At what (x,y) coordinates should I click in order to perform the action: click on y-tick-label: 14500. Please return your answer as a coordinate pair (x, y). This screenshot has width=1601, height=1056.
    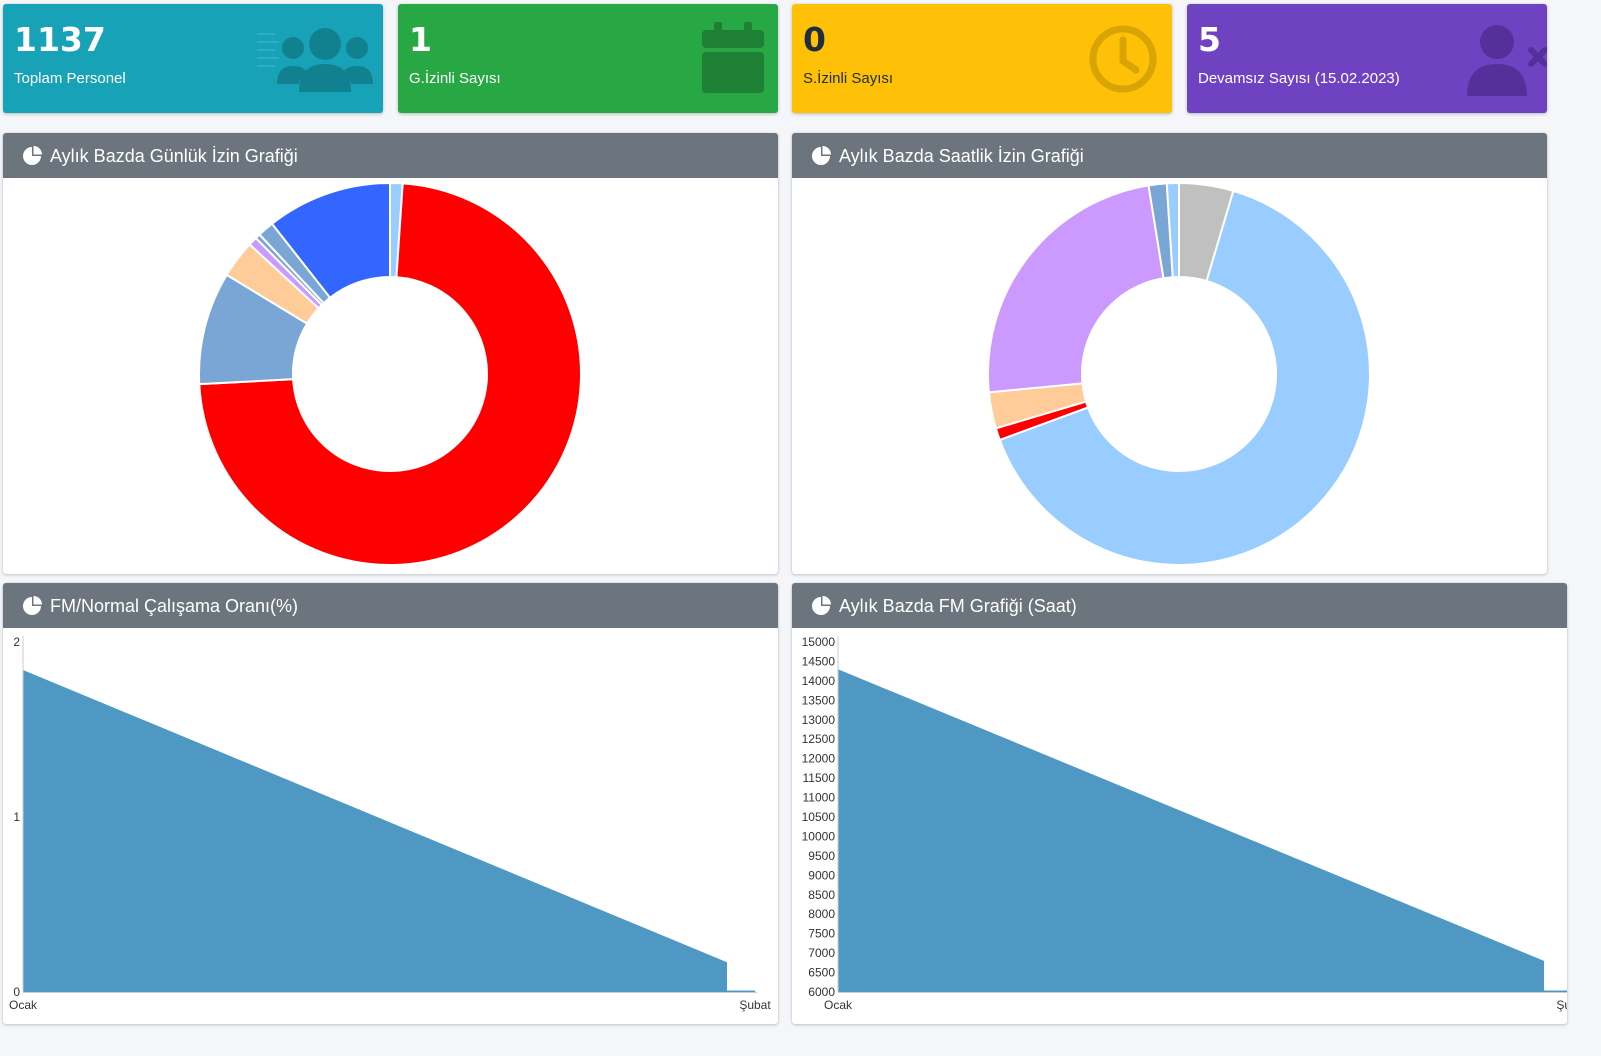
    Looking at the image, I should click on (819, 661).